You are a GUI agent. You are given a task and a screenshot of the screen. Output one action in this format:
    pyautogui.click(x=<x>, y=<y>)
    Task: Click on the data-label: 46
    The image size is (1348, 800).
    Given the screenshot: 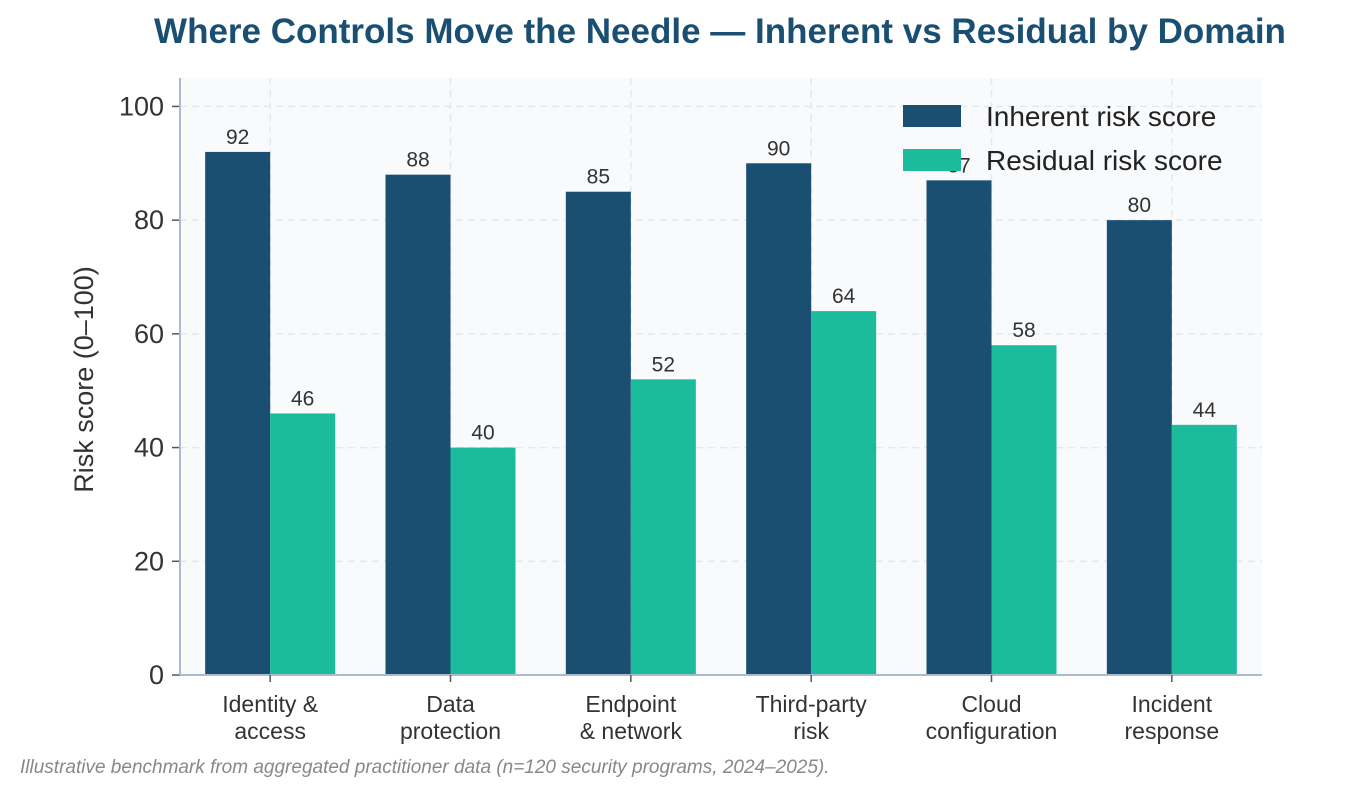 What is the action you would take?
    pyautogui.click(x=302, y=398)
    